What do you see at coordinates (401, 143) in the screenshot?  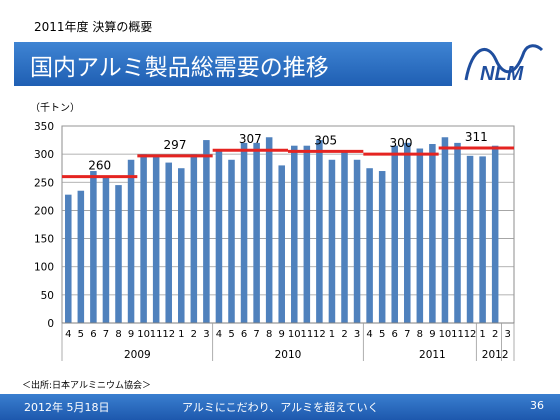 I see `average-label: 300` at bounding box center [401, 143].